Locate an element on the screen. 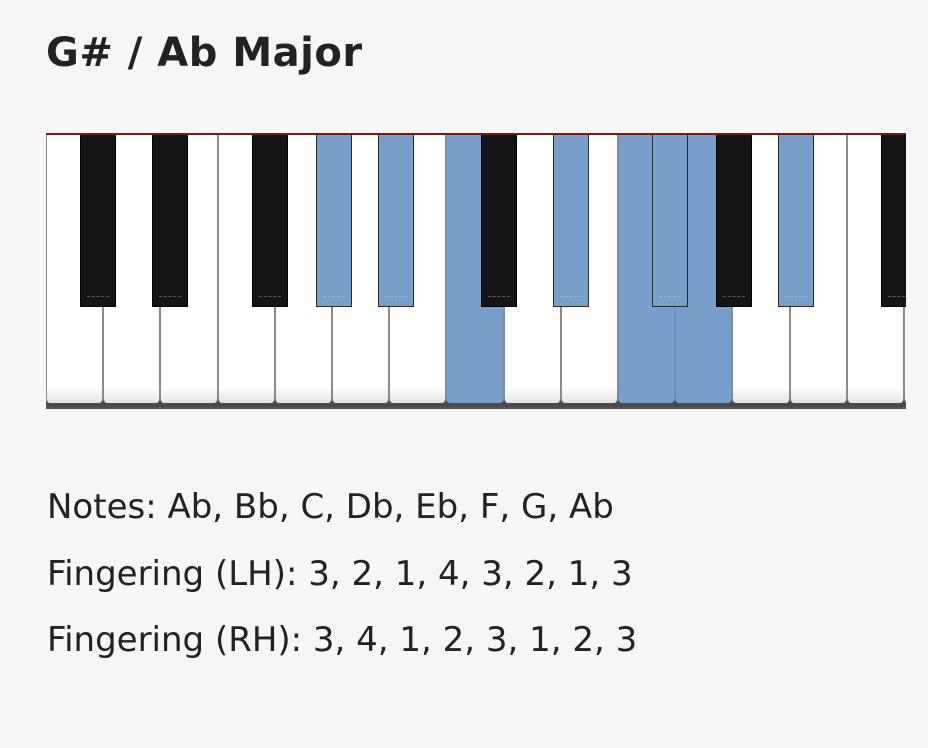 This screenshot has height=748, width=928. fingering-right-hand: Fingering (RH): 3, 4, 1, 2, 3, 1, 2, 3 is located at coordinates (342, 640).